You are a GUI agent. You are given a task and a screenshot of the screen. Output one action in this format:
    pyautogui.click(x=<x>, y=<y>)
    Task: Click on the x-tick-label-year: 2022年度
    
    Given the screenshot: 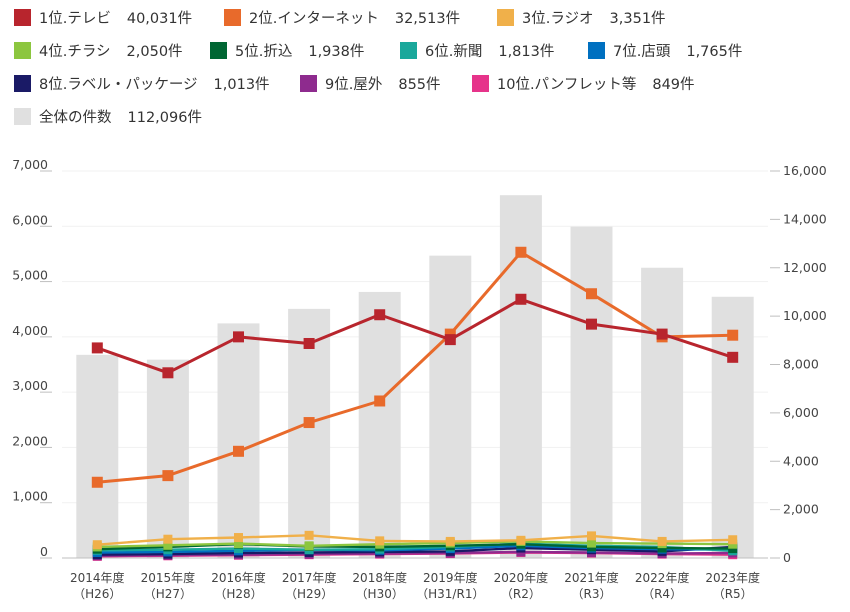 What is the action you would take?
    pyautogui.click(x=662, y=577)
    